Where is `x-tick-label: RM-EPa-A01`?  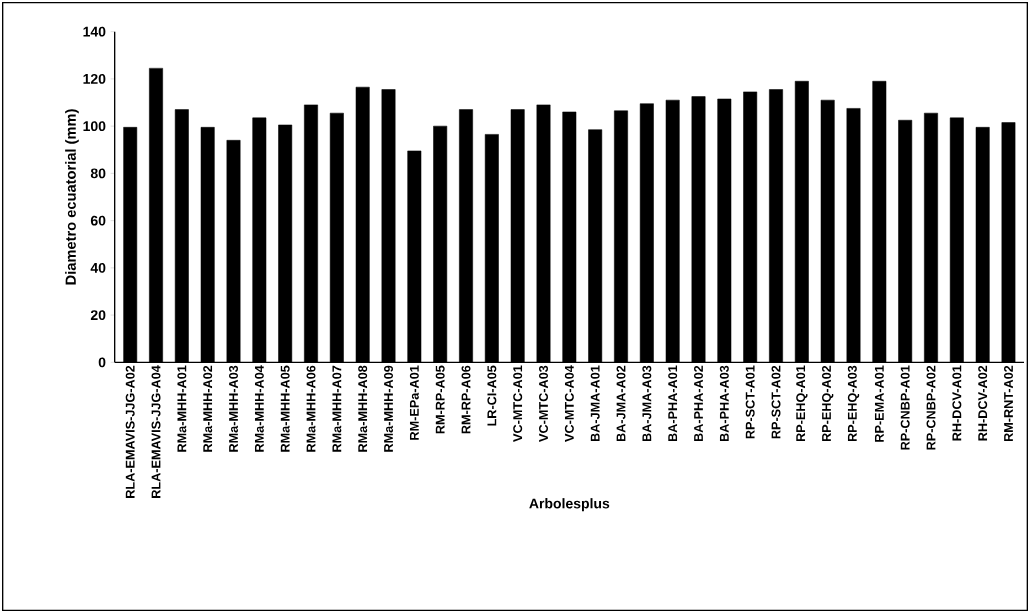 x-tick-label: RM-EPa-A01 is located at coordinates (414, 402).